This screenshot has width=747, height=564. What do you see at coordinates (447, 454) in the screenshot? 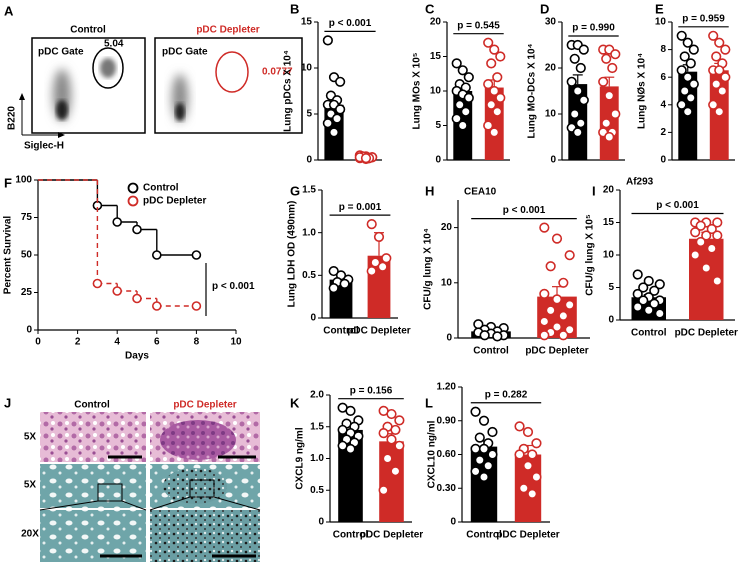
I see `y-tick-label: 0.60` at bounding box center [447, 454].